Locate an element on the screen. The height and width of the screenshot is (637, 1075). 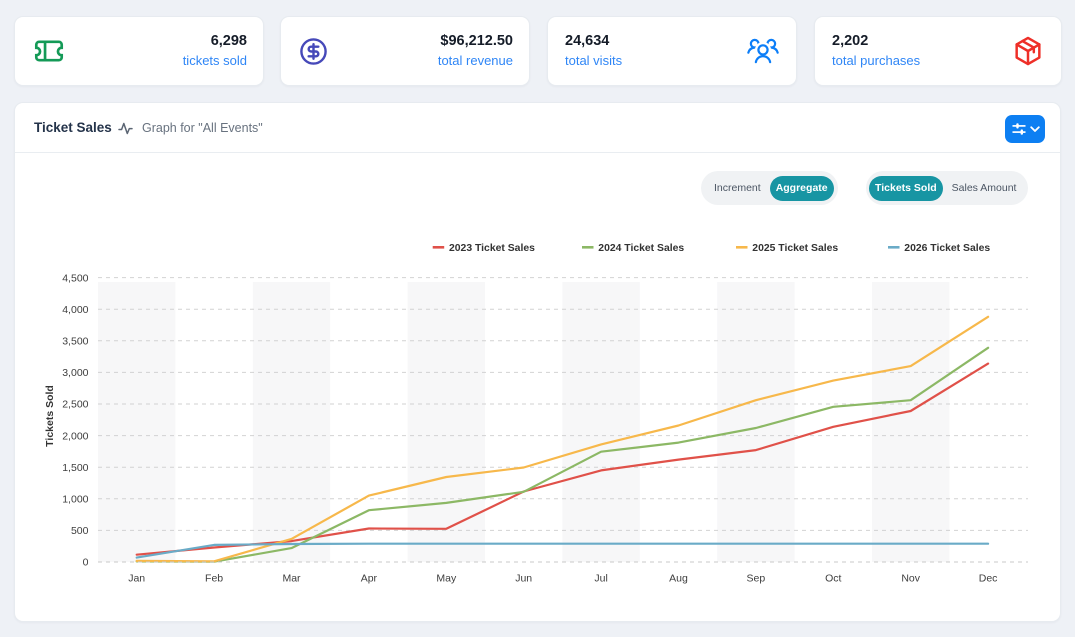
svg-text: Apr is located at coordinates (369, 579).